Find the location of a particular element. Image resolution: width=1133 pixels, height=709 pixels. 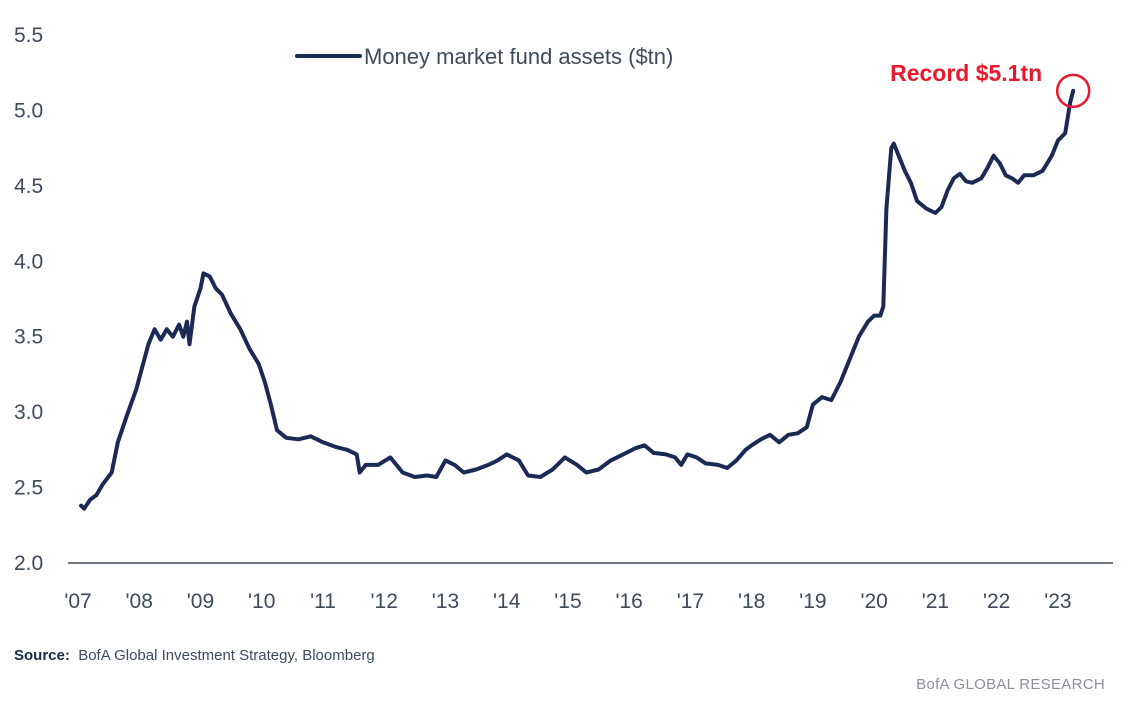

legend: Money market fund assets ($tn) is located at coordinates (484, 56).